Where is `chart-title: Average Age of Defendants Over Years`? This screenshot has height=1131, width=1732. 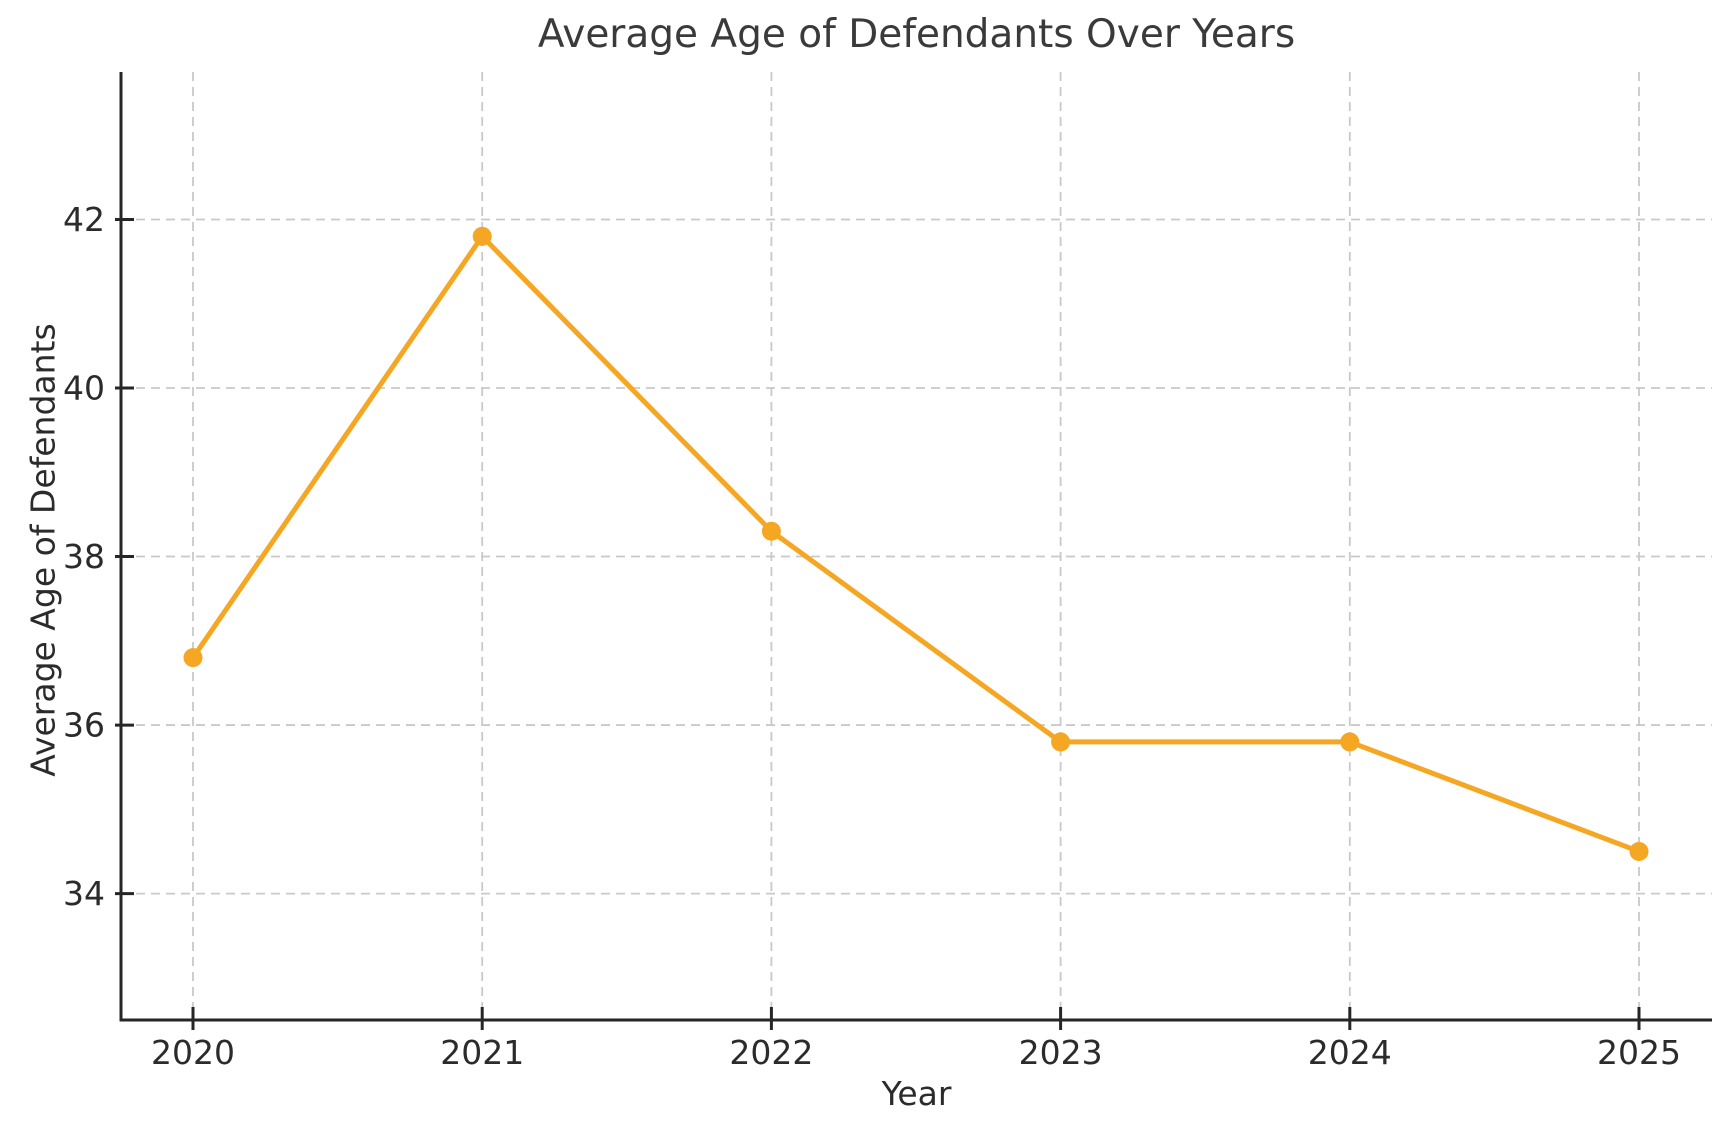
chart-title: Average Age of Defendants Over Years is located at coordinates (916, 34).